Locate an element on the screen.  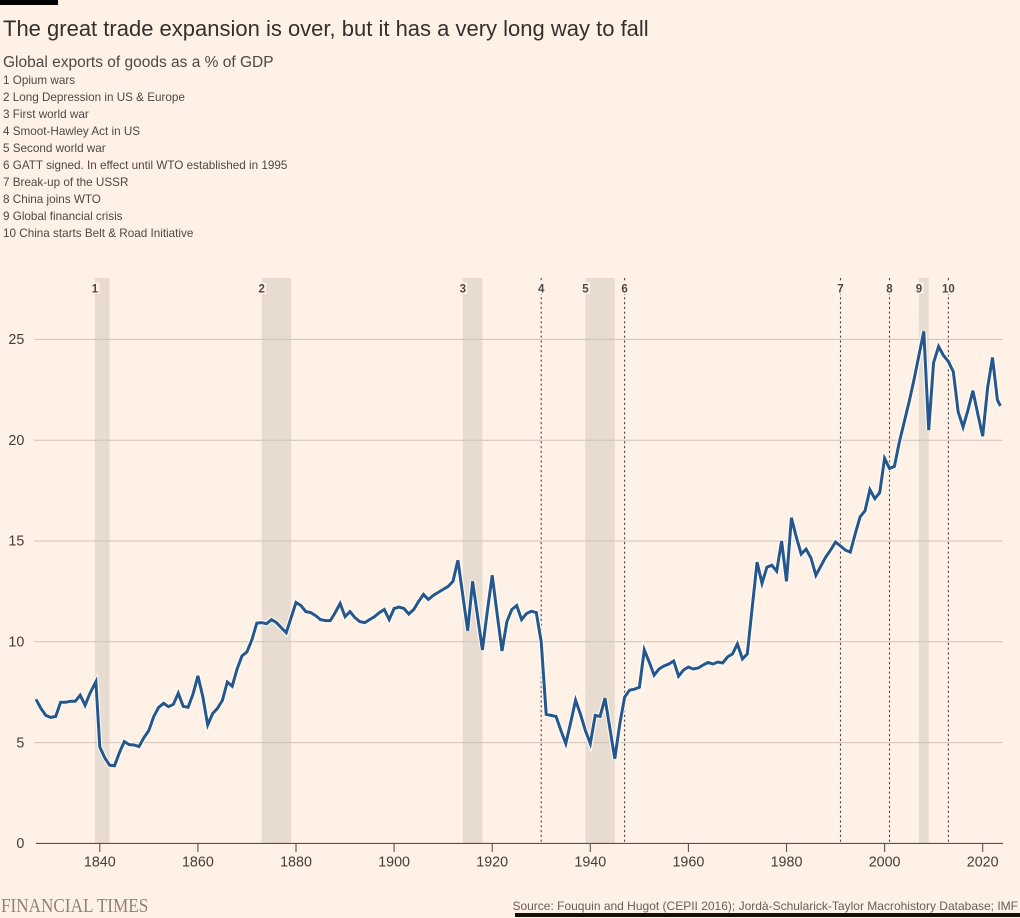
svg-text: 0 is located at coordinates (20, 844).